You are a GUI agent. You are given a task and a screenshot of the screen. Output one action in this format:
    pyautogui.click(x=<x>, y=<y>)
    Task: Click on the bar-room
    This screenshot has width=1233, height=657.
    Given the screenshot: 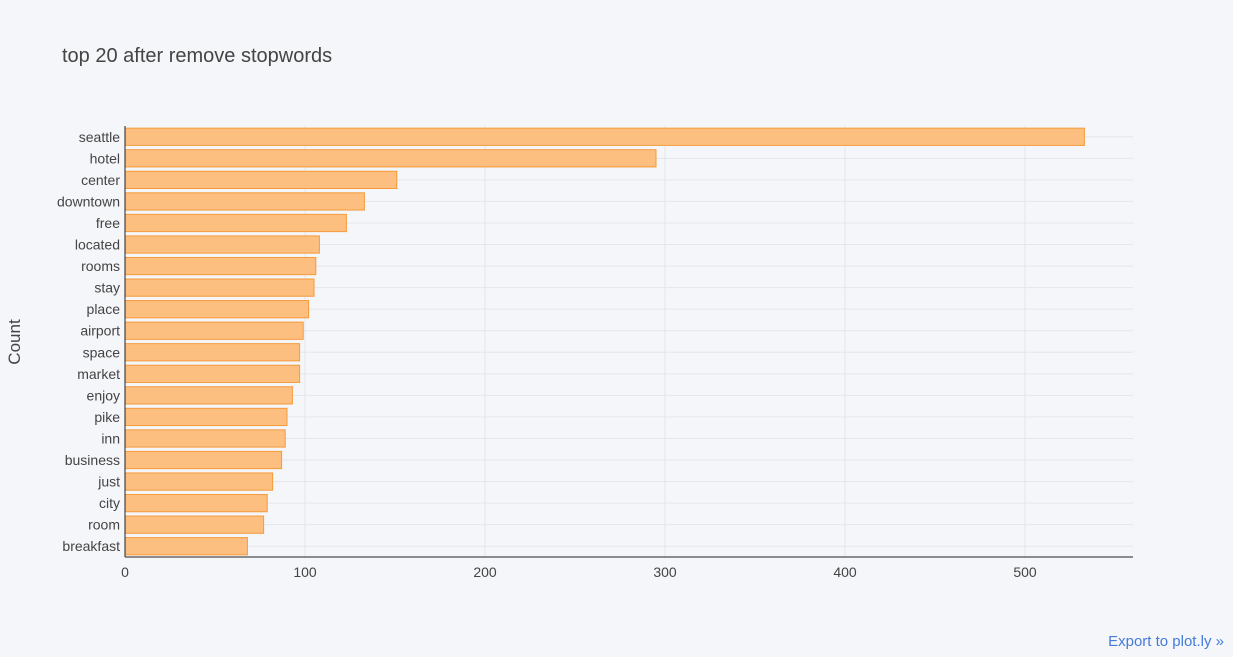 What is the action you would take?
    pyautogui.click(x=194, y=524)
    